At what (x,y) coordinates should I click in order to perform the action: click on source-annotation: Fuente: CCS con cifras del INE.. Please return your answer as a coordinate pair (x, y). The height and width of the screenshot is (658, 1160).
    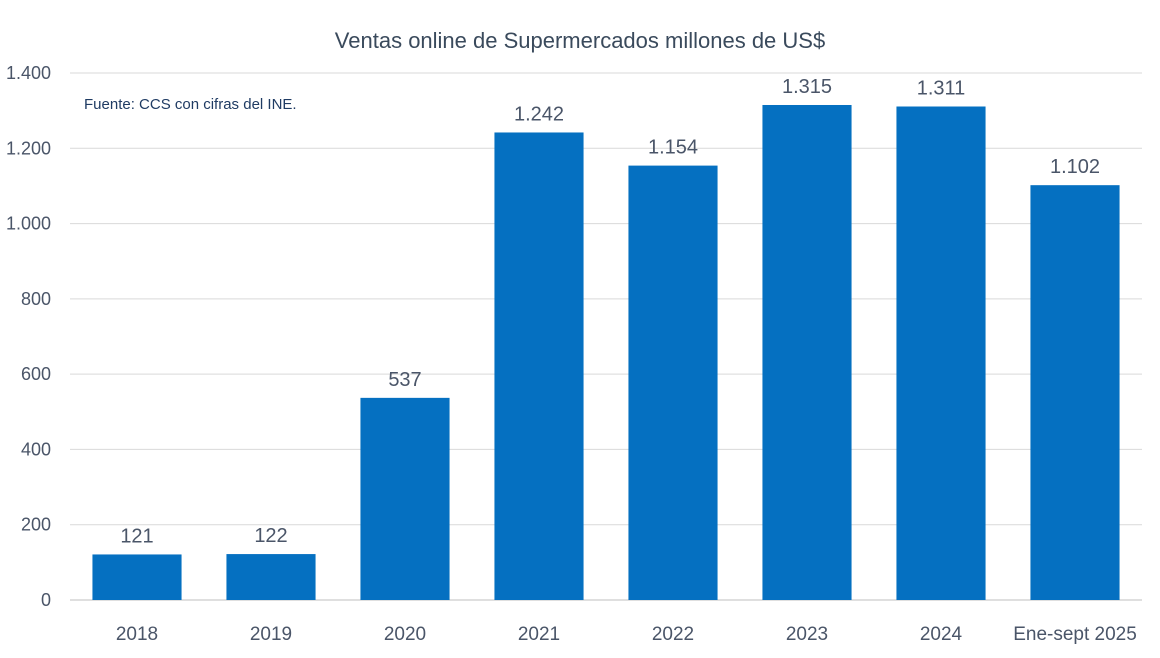
    Looking at the image, I should click on (190, 104).